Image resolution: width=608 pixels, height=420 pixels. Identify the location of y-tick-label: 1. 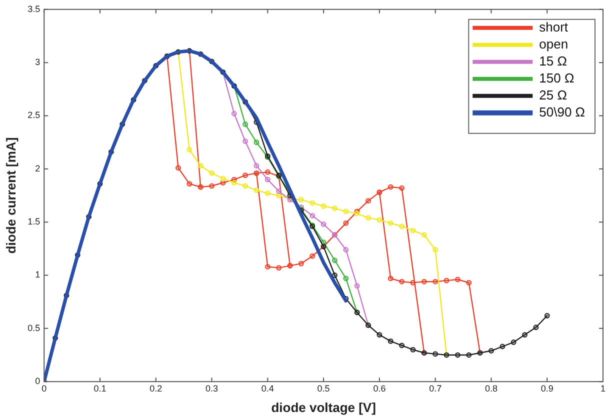
(37, 275).